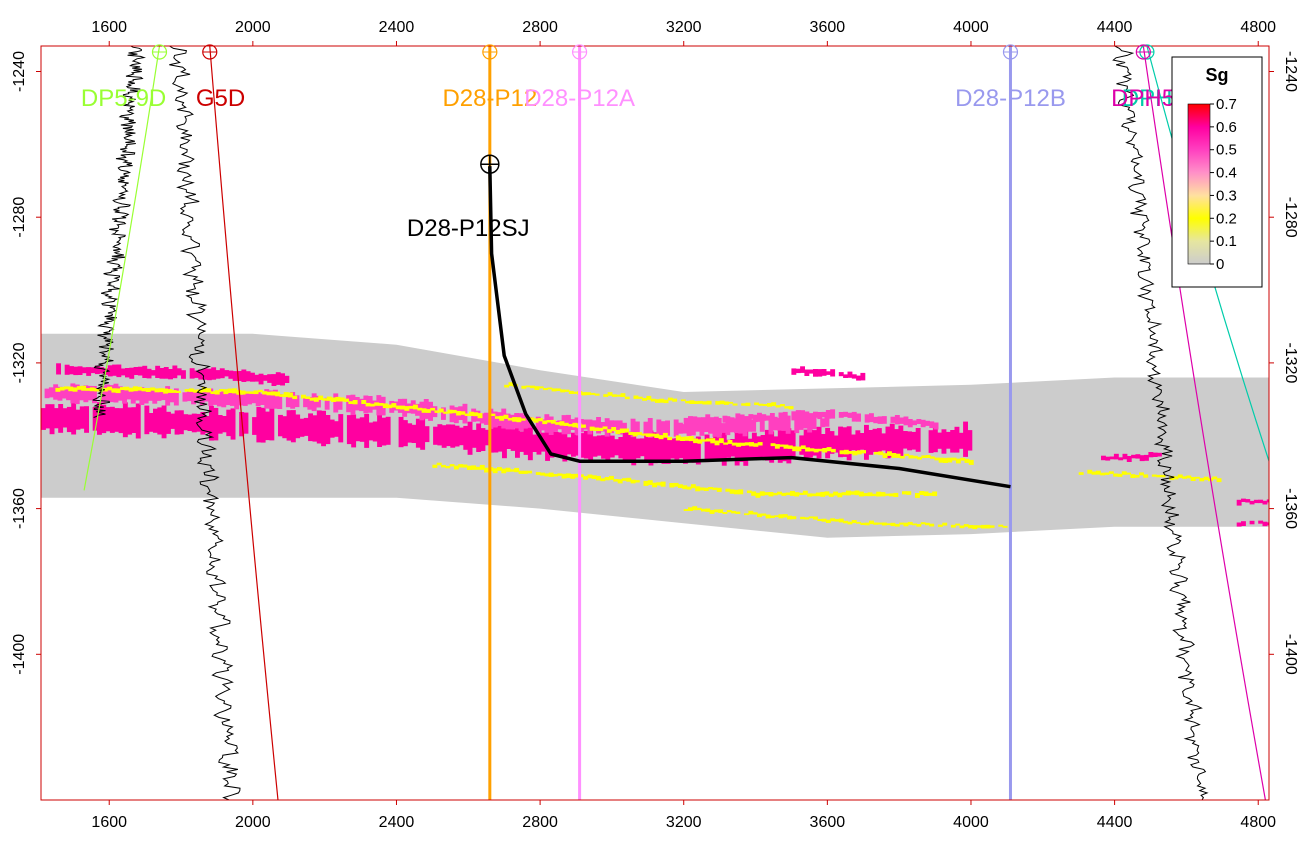  Describe the element at coordinates (971, 27) in the screenshot. I see `x-tick-label-top: 4000` at that location.